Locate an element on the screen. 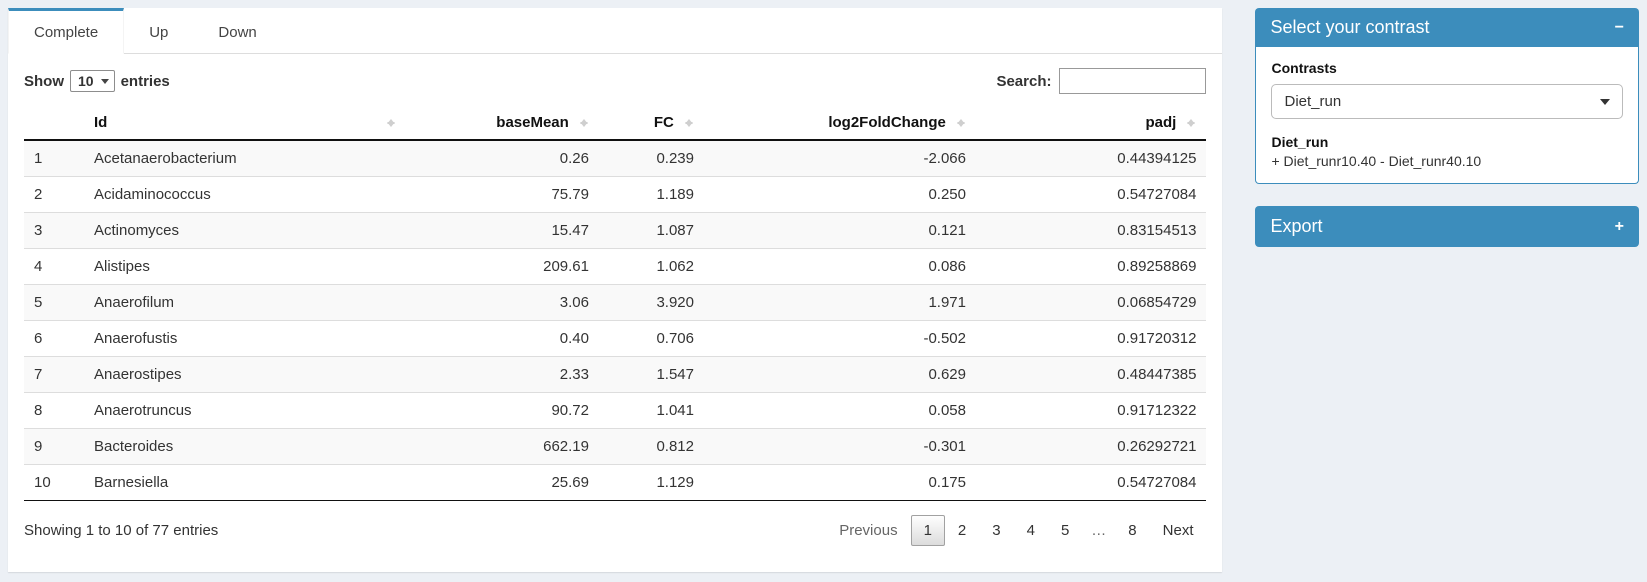 The height and width of the screenshot is (582, 1647). pagination-next: Next is located at coordinates (1178, 531).